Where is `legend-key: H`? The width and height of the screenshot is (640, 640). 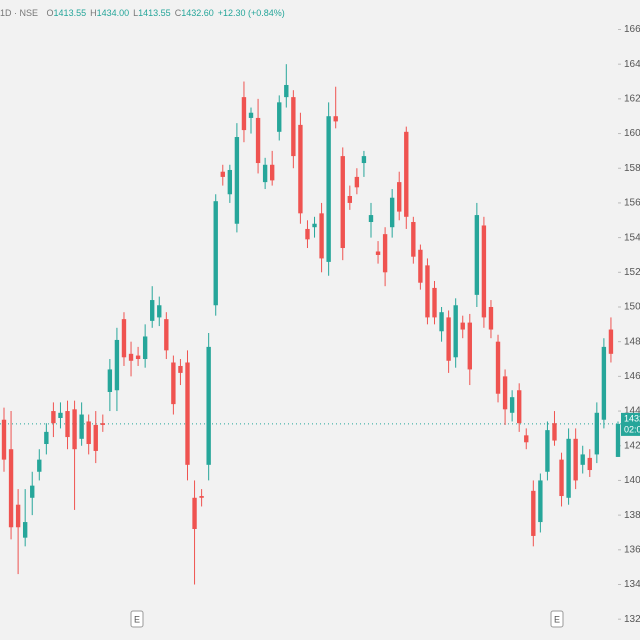 legend-key: H is located at coordinates (93, 13).